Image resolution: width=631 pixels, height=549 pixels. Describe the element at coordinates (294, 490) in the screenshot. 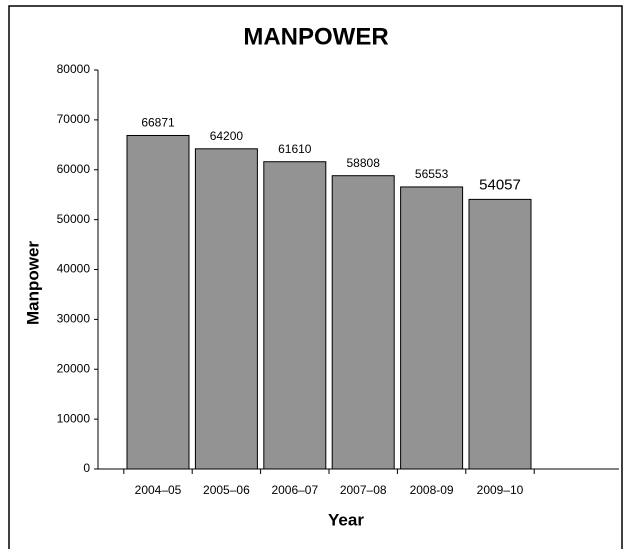

I see `x-tick-label: 2006–07` at that location.